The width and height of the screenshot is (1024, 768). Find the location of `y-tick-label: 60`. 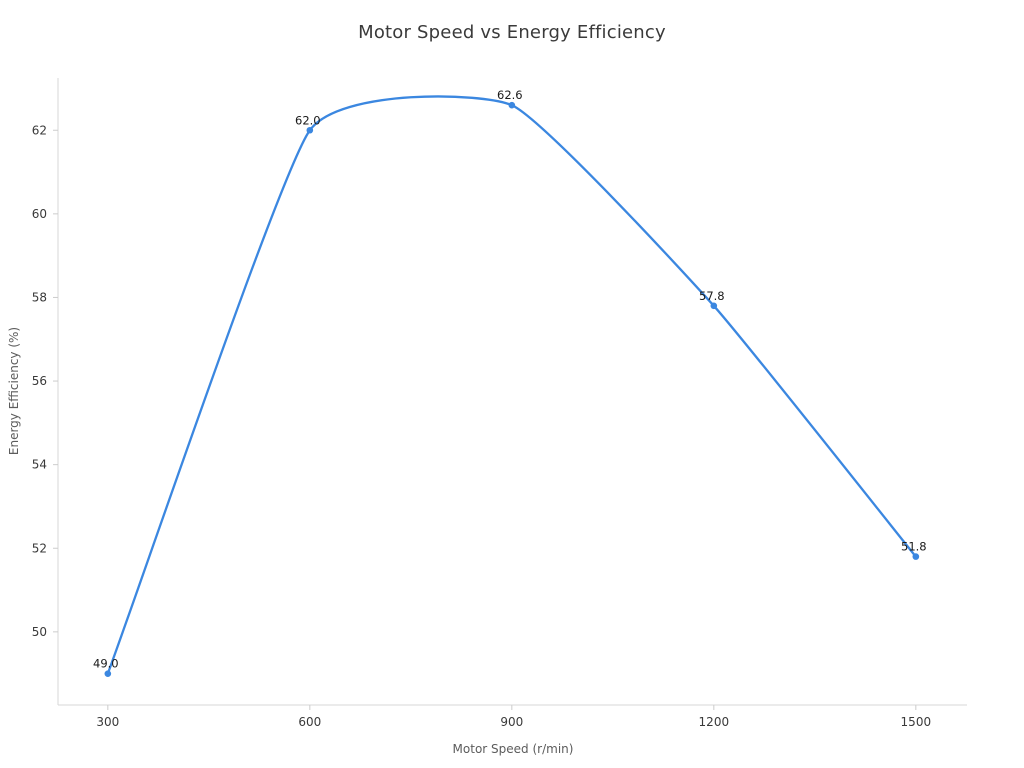

y-tick-label: 60 is located at coordinates (39, 214).